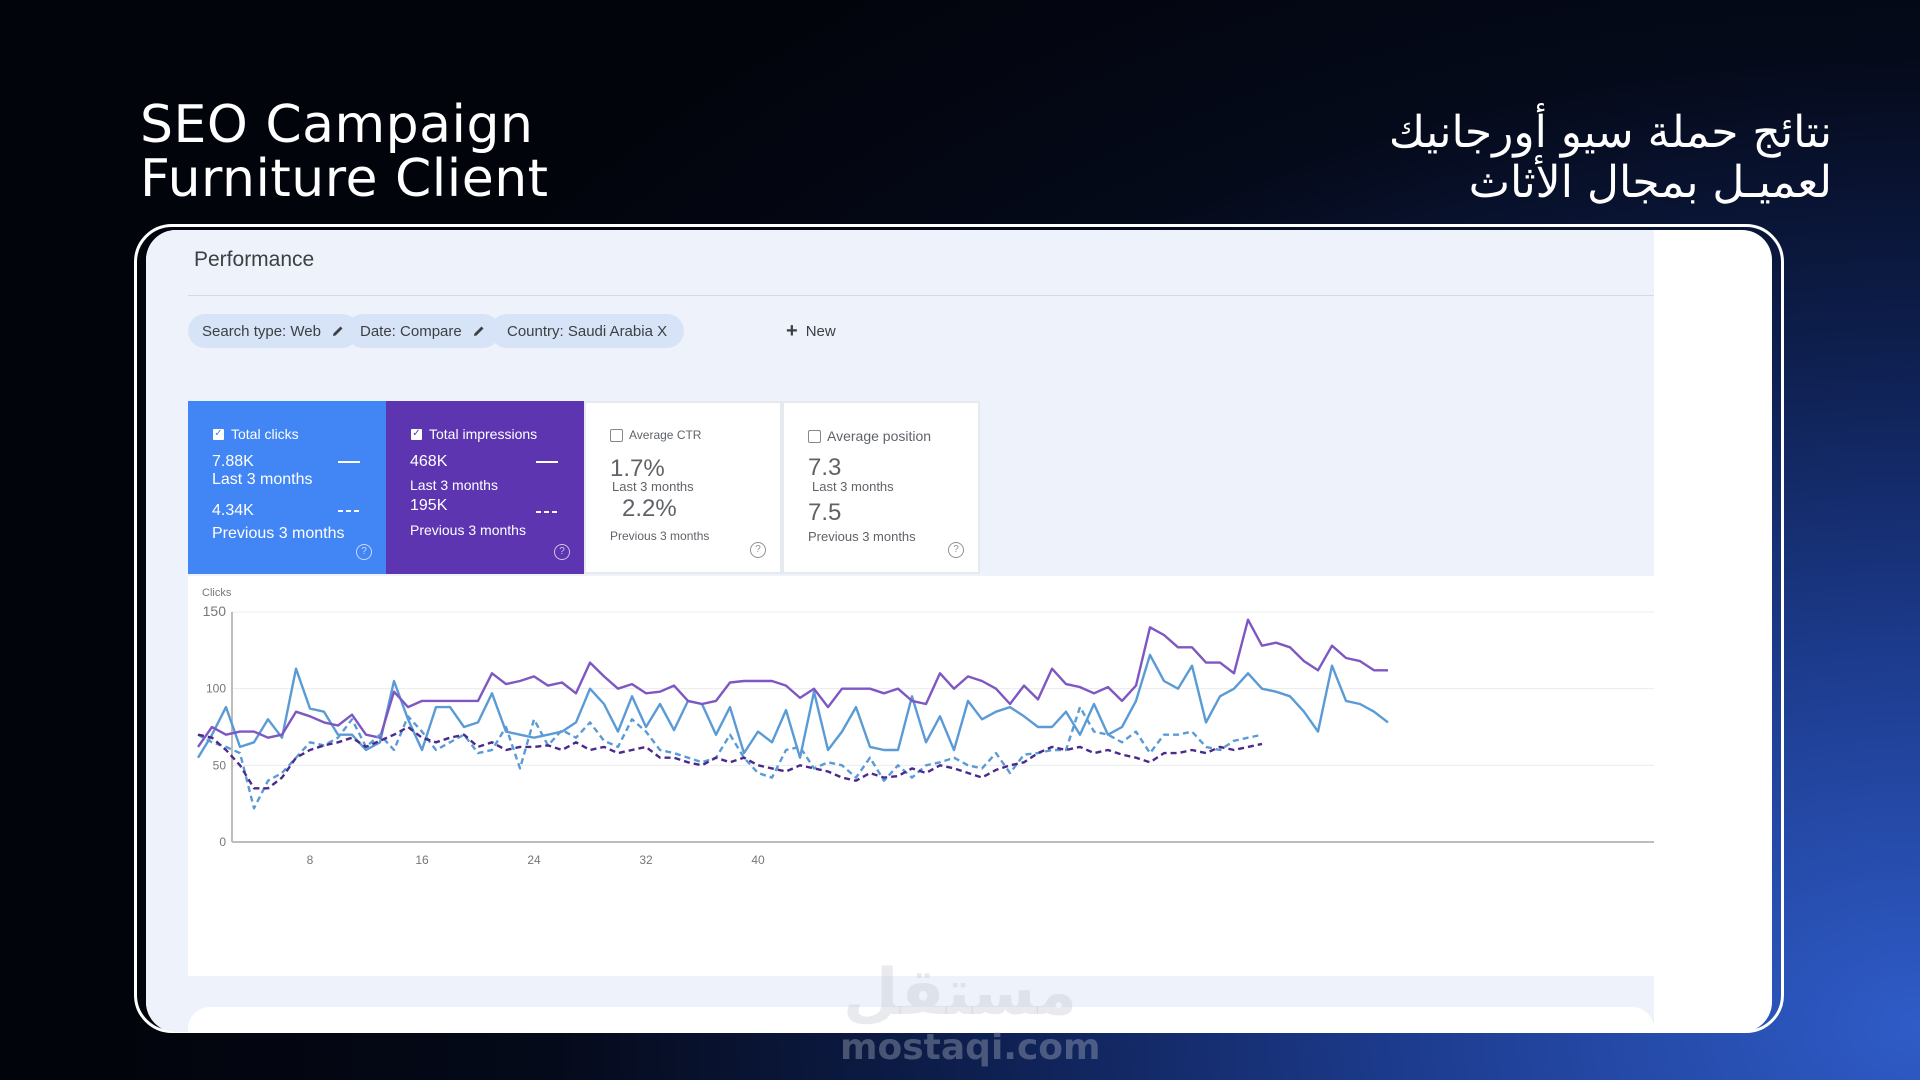  I want to click on series-line-clicks-previous, so click(730, 757).